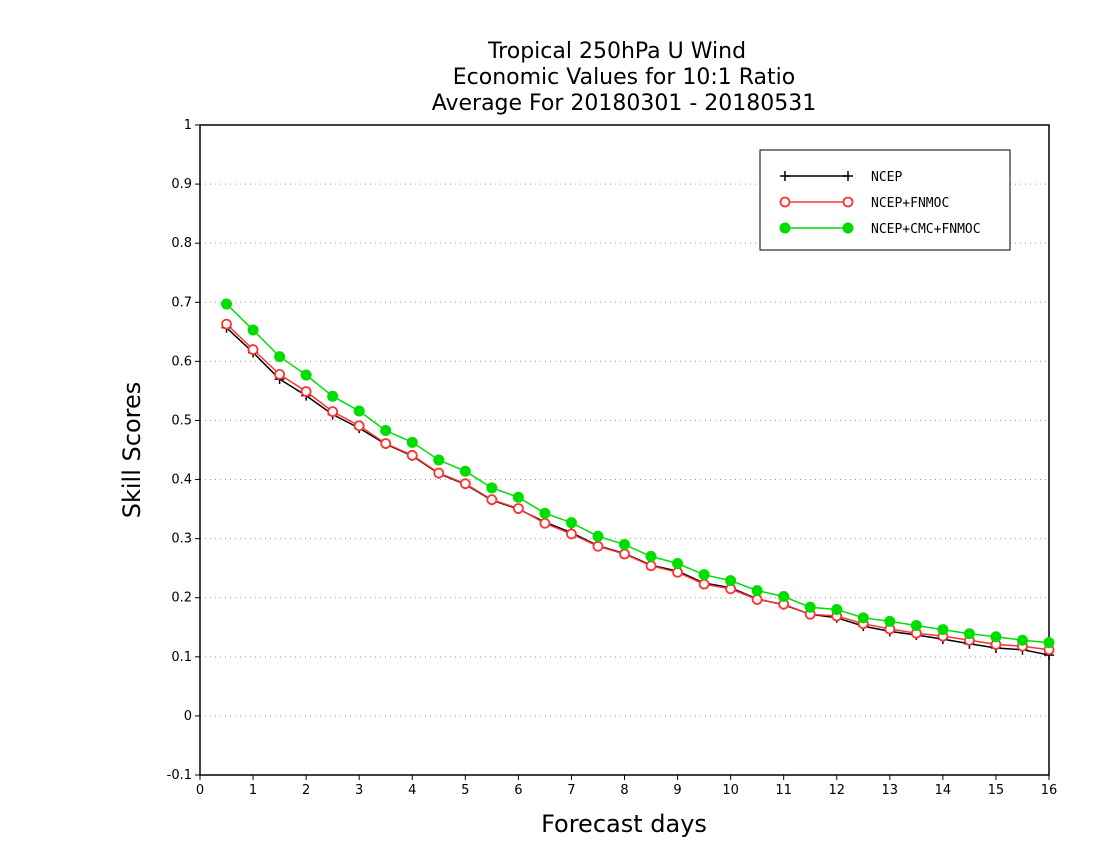  What do you see at coordinates (412, 790) in the screenshot?
I see `x-tick-label: 4` at bounding box center [412, 790].